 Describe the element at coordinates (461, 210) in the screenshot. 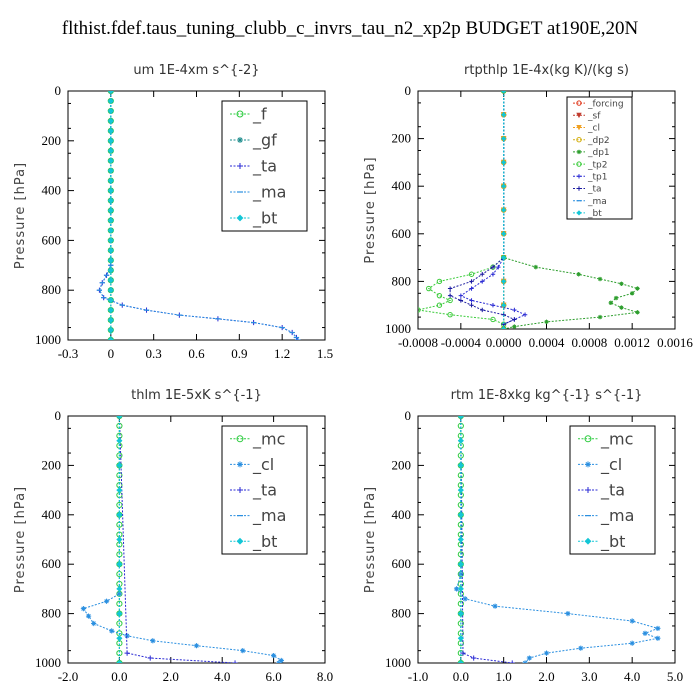

I see `series-line_tp2` at that location.